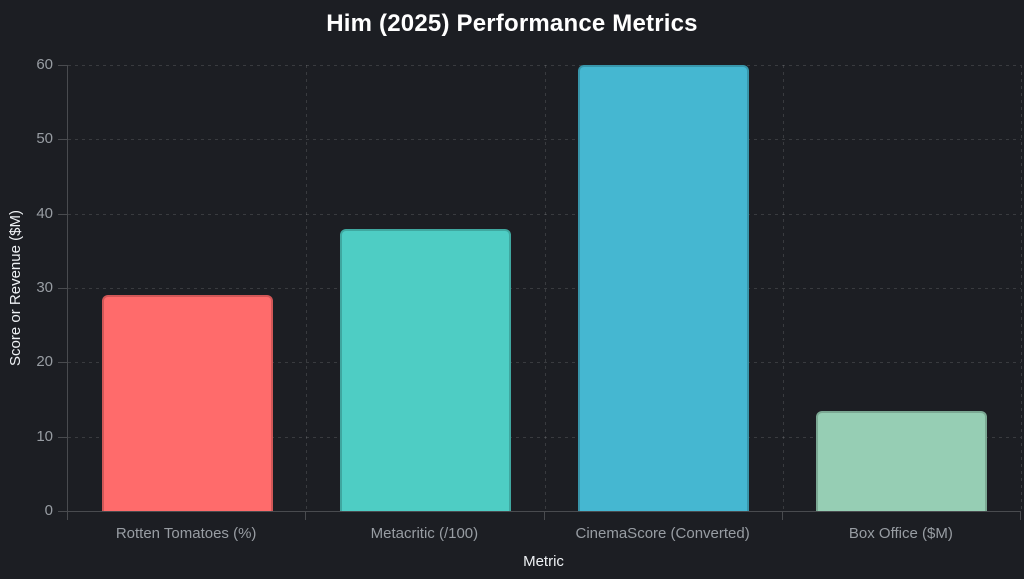 The width and height of the screenshot is (1024, 579). What do you see at coordinates (512, 23) in the screenshot?
I see `chart-title: Him (2025) Performance Metrics` at bounding box center [512, 23].